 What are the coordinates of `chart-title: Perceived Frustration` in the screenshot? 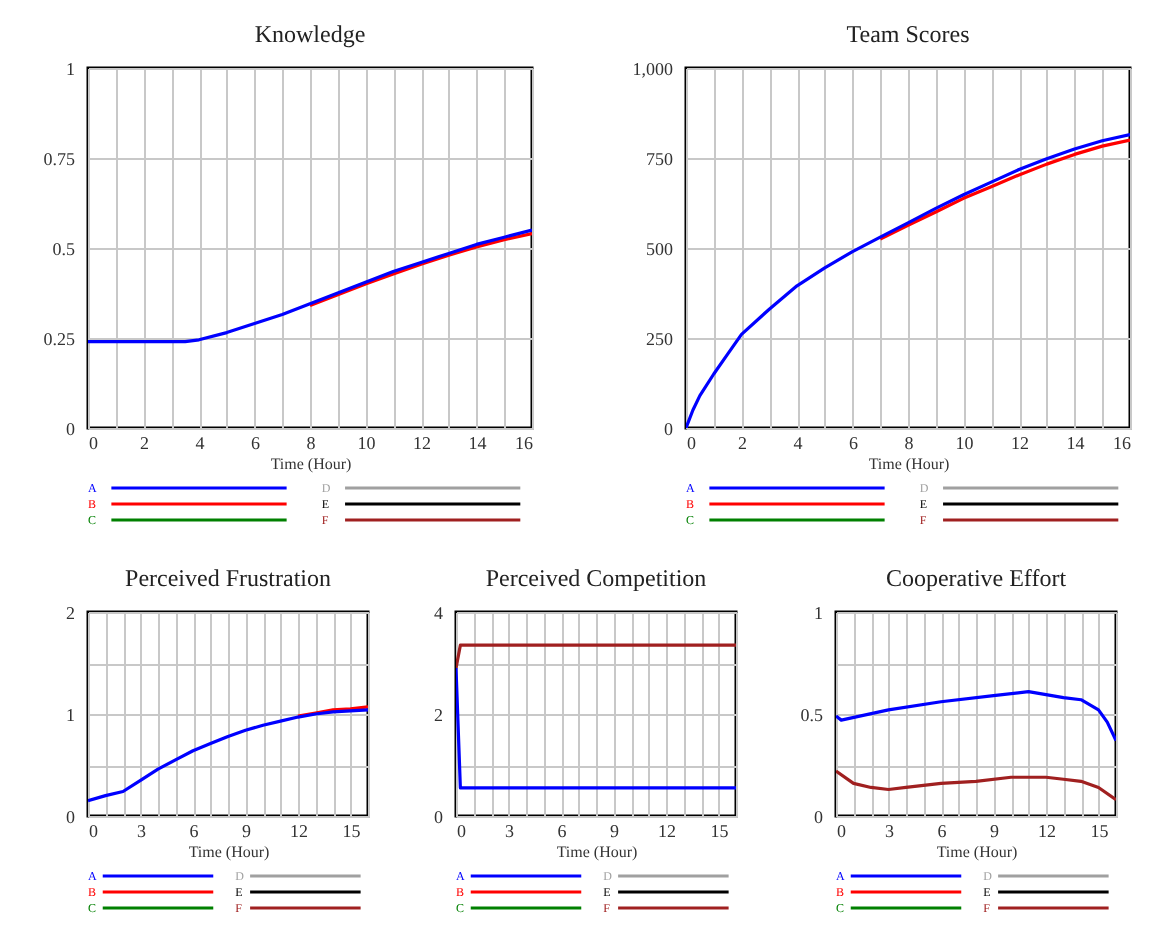 It's located at (228, 578).